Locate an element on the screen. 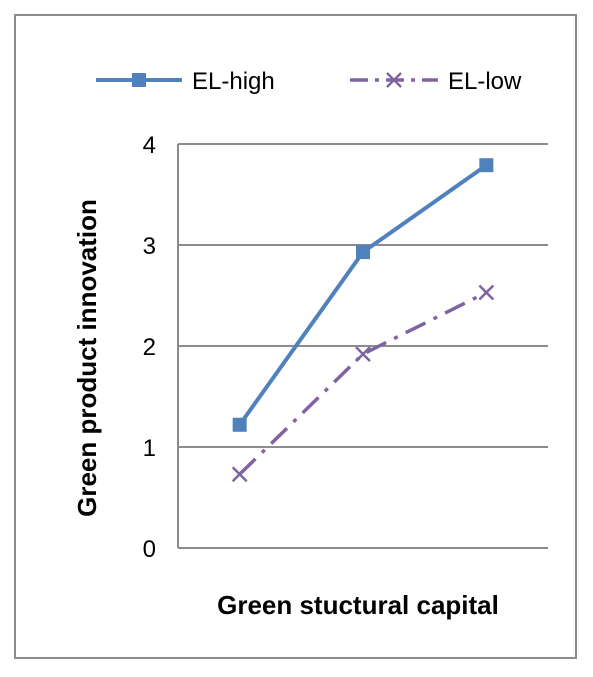 Image resolution: width=593 pixels, height=677 pixels. y-tick-labels: 0 1 2 3 4 is located at coordinates (149, 347).